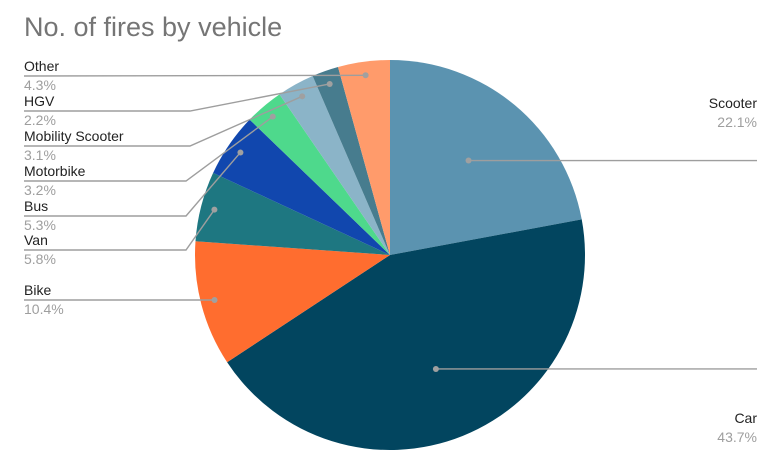  I want to click on chart-title: No. of fires by vehicle, so click(153, 27).